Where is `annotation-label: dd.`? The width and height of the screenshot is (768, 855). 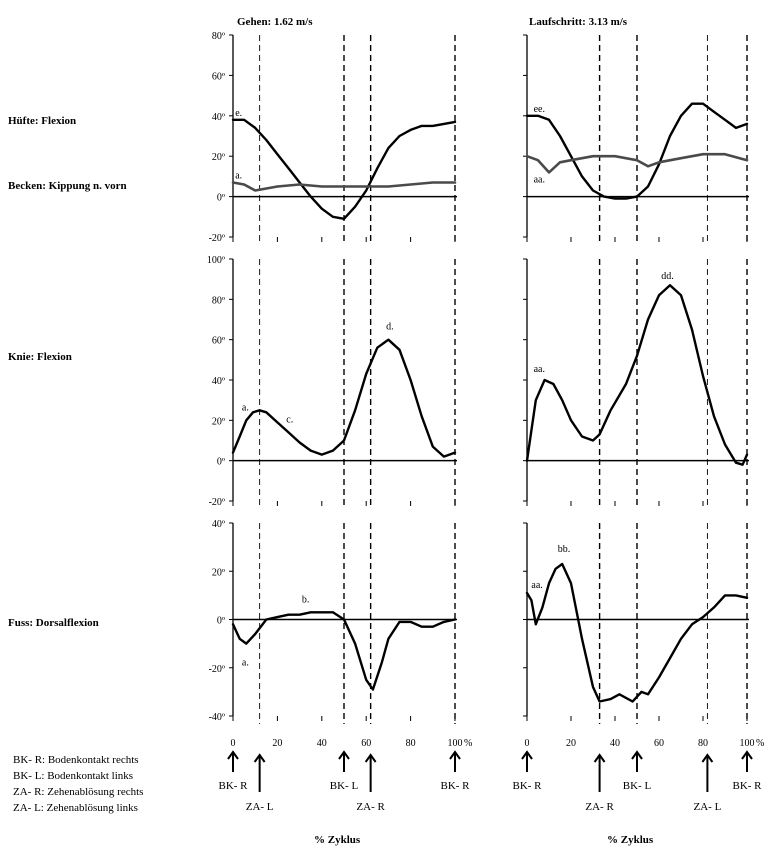
annotation-label: dd. is located at coordinates (667, 276).